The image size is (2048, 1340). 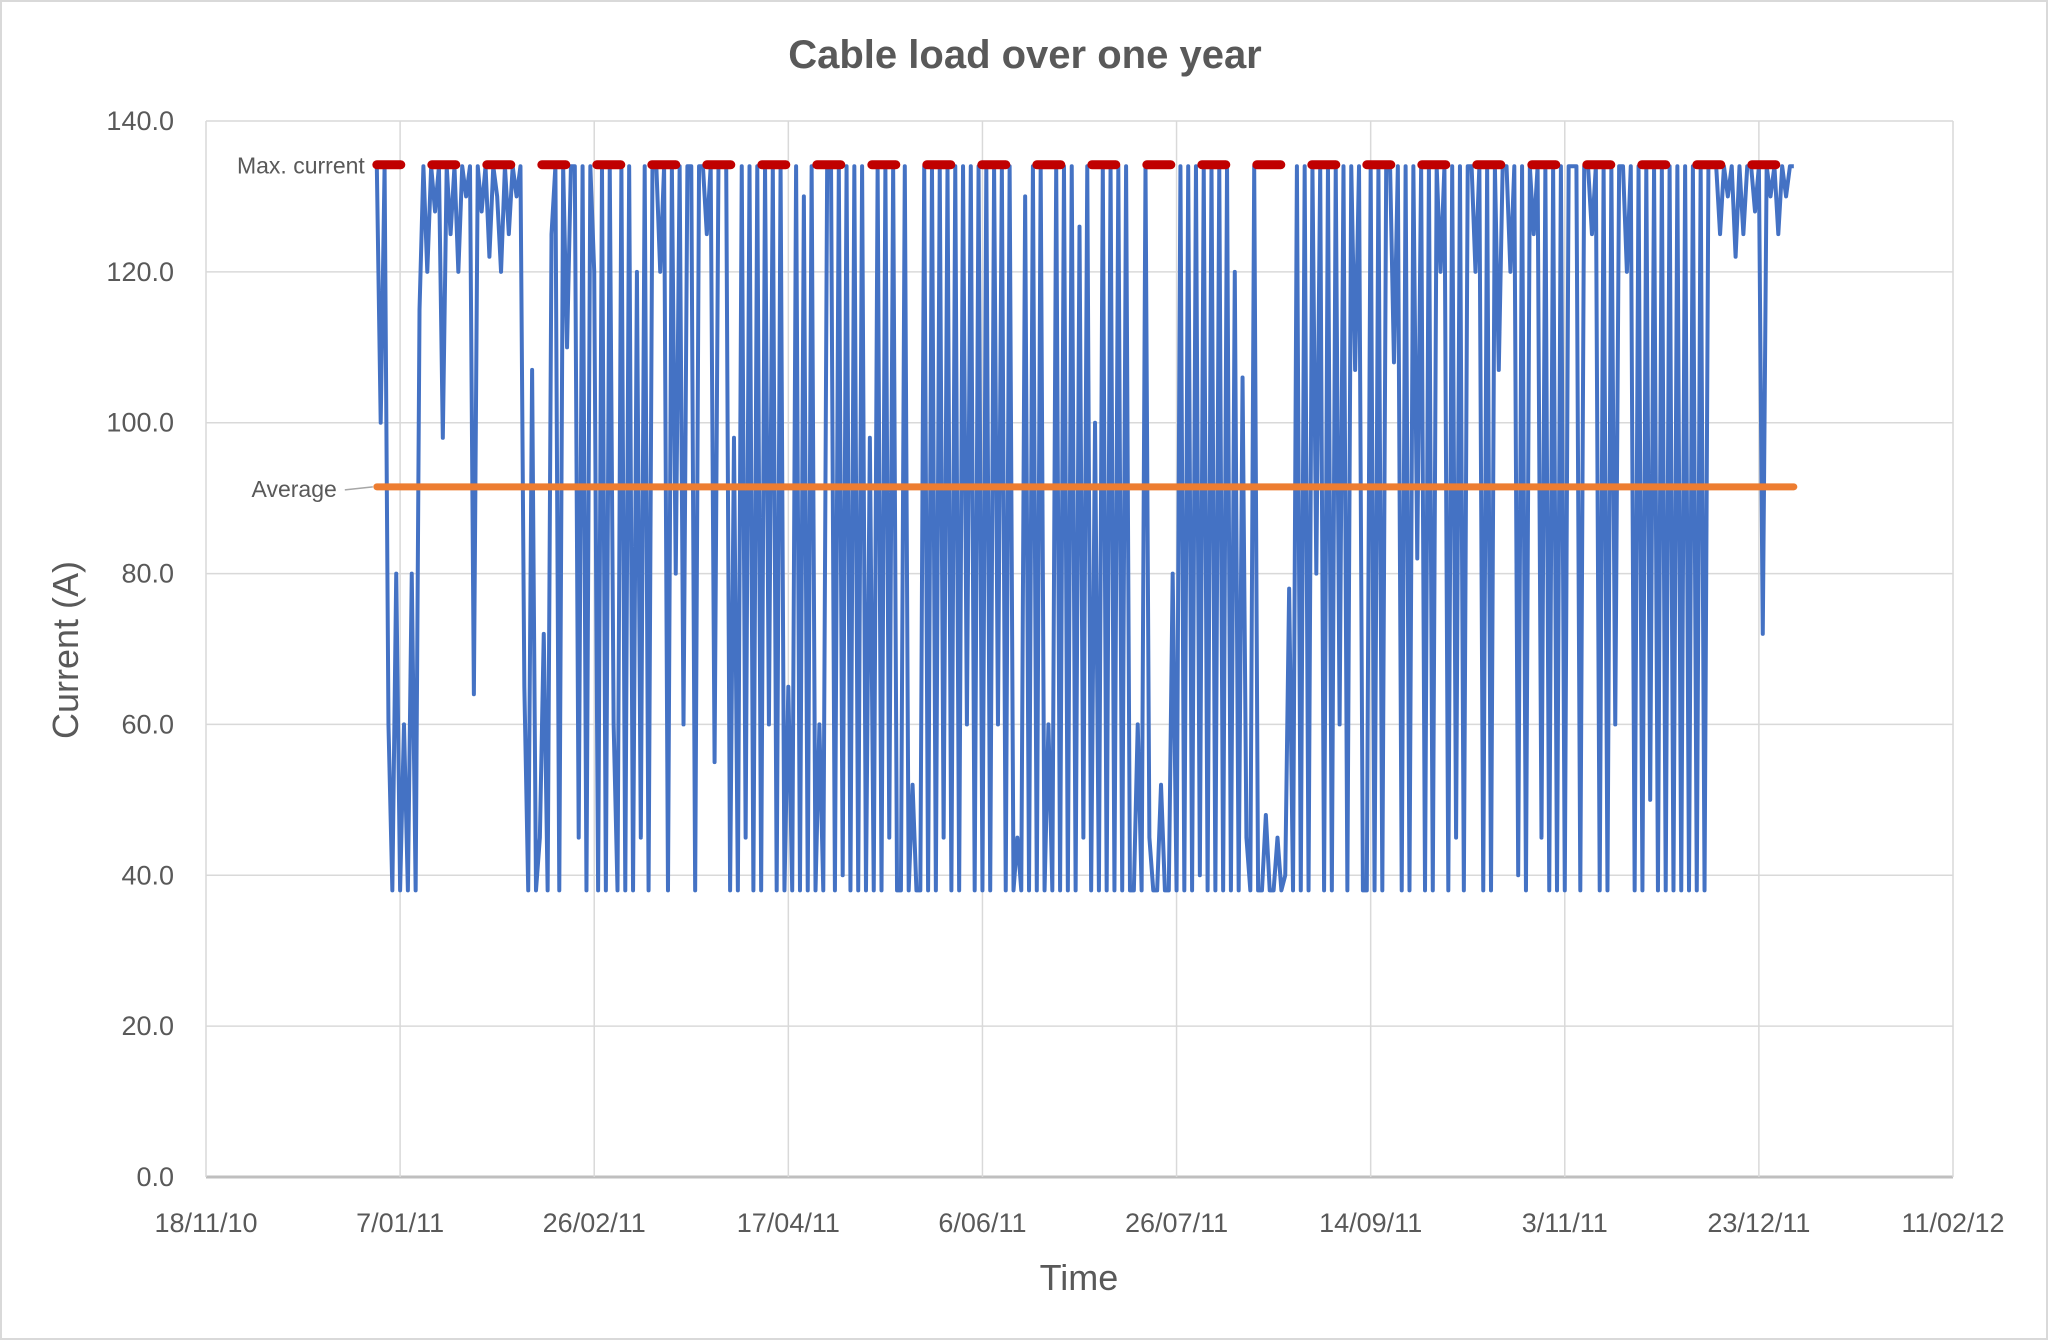 I want to click on max-current-label: Max. current, so click(x=301, y=166).